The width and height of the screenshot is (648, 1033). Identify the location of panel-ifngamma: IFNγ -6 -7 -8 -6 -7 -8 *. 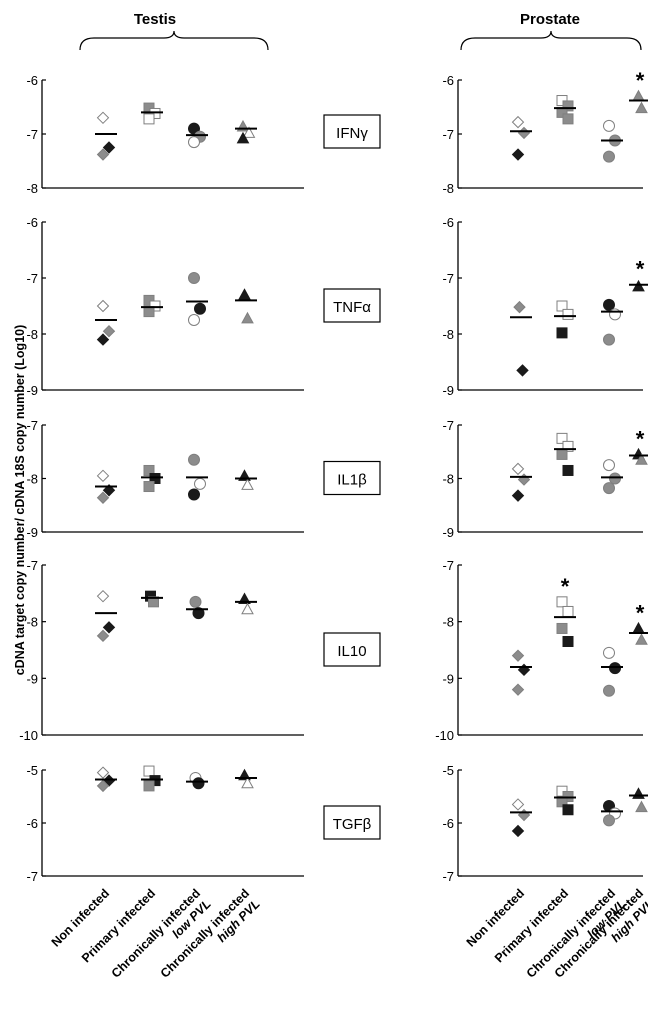
(337, 132).